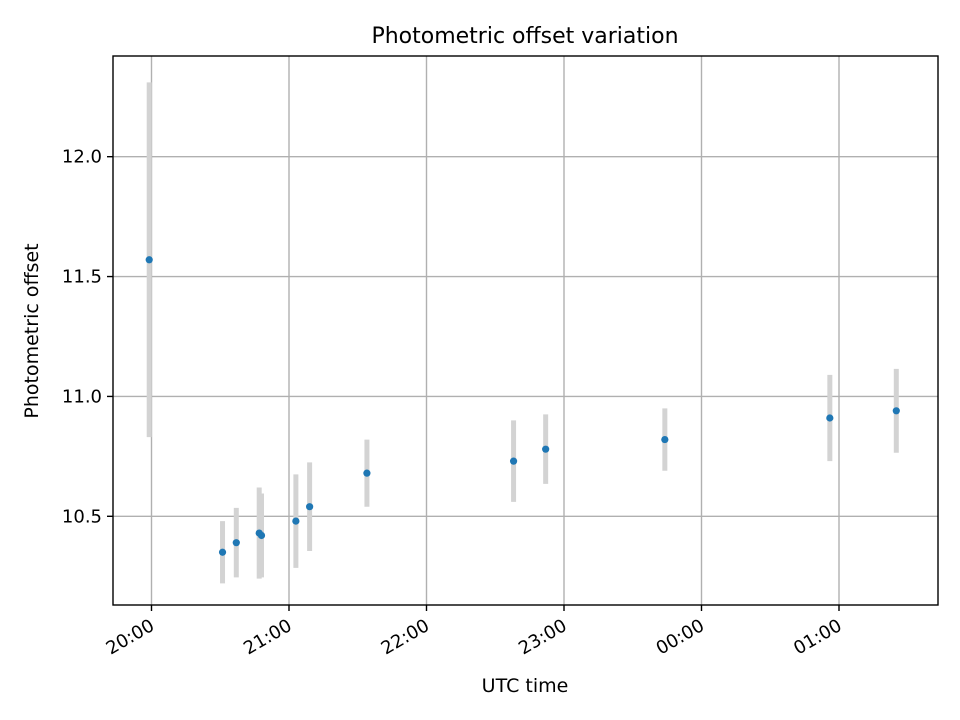  Describe the element at coordinates (32, 330) in the screenshot. I see `y-axis-label: Photometric offset` at that location.